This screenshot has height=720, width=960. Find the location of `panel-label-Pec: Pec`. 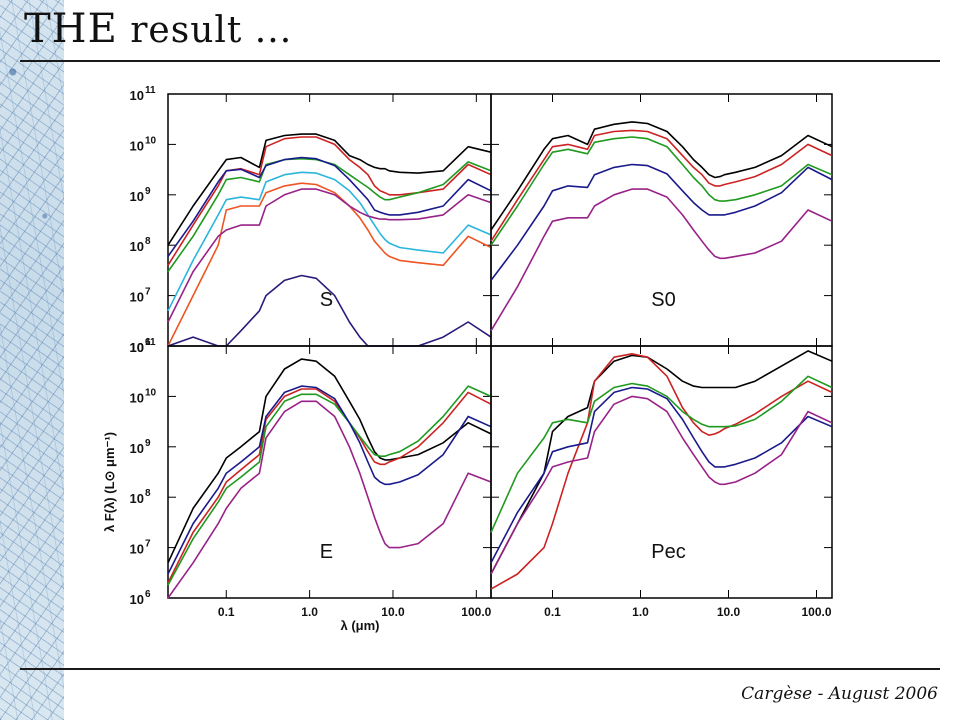

panel-label-Pec: Pec is located at coordinates (668, 552).